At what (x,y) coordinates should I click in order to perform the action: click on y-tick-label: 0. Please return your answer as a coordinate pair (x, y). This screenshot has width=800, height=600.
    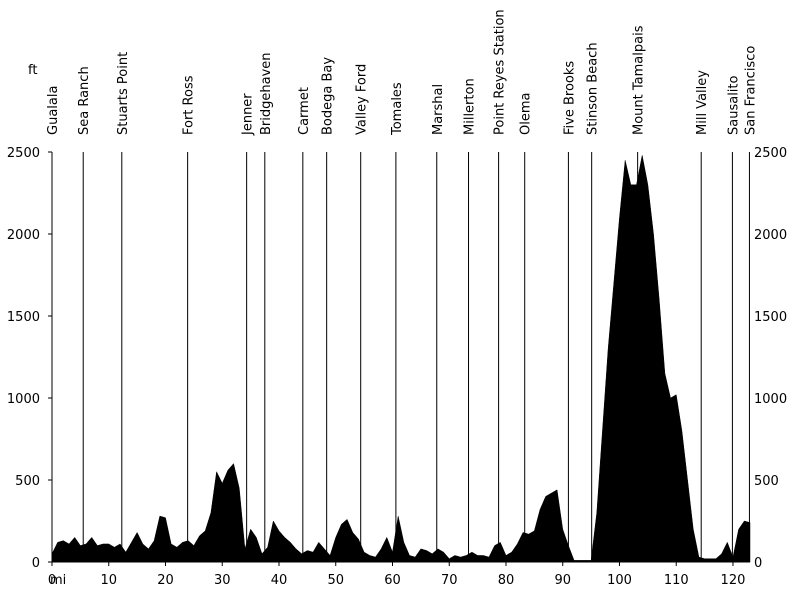
    Looking at the image, I should click on (36, 563).